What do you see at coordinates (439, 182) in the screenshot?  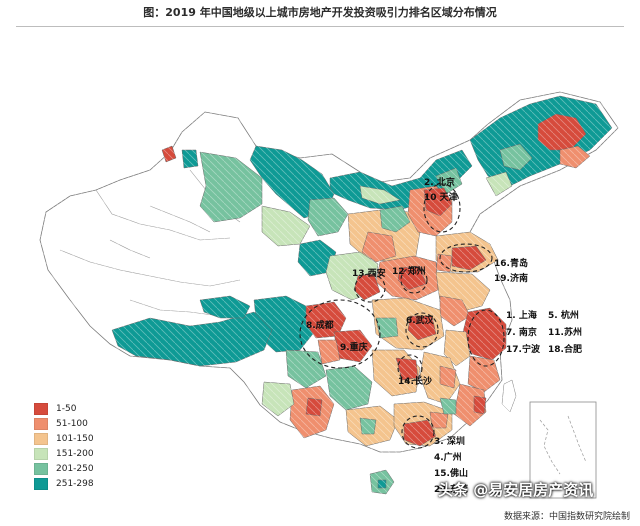 I see `label-beijing: 2. 北京` at bounding box center [439, 182].